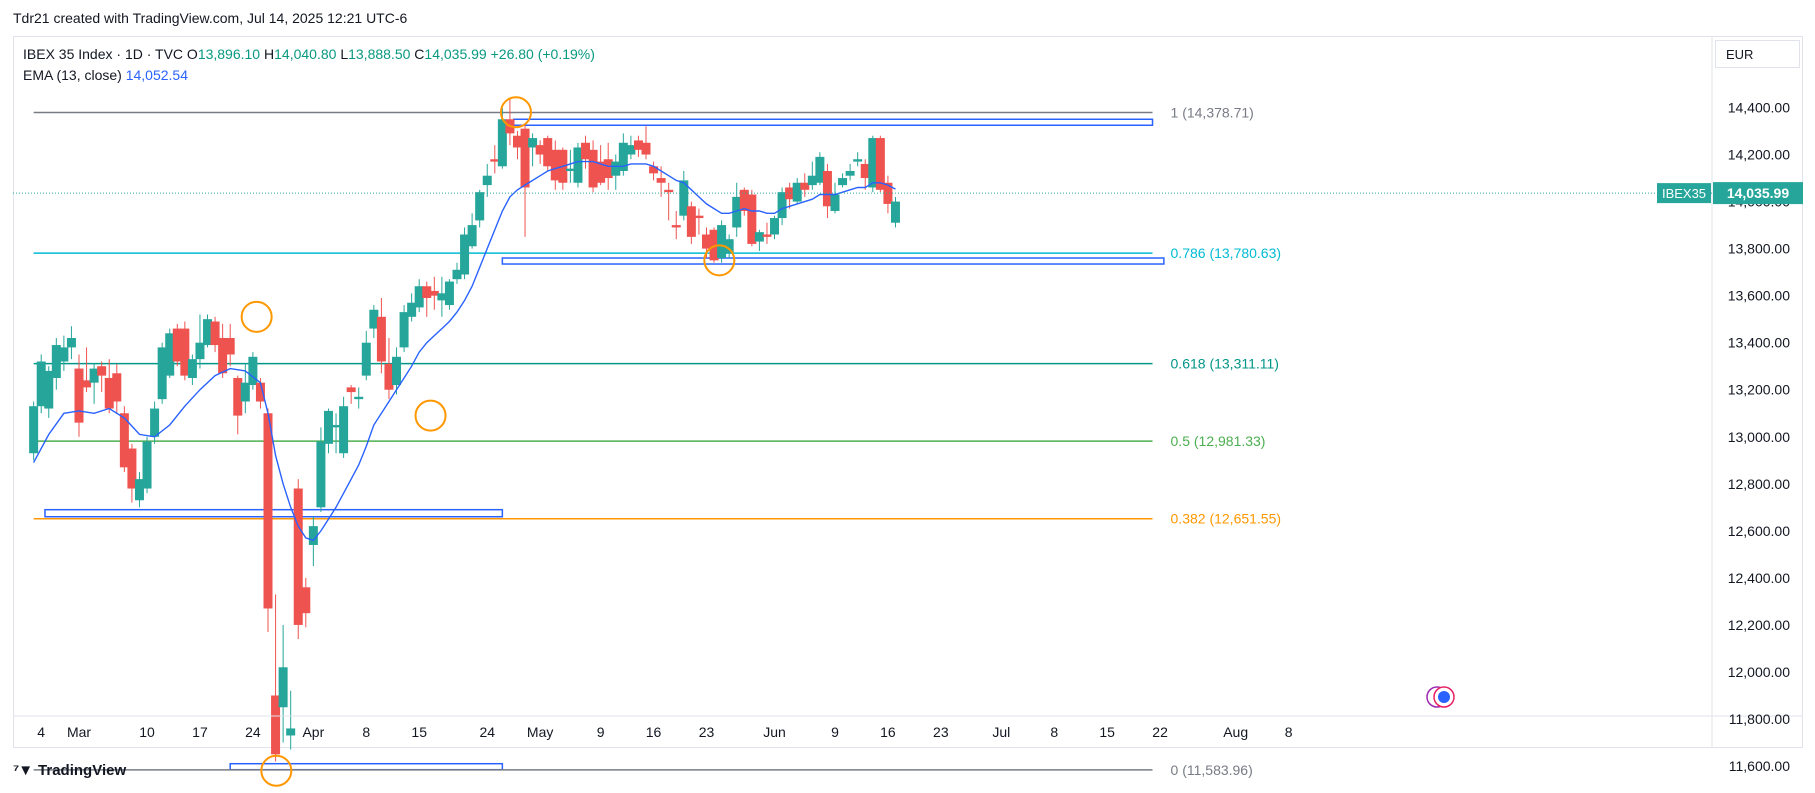 This screenshot has width=1815, height=793. Describe the element at coordinates (69, 770) in the screenshot. I see `tradingview-brand: ⁷▼ TradingView` at that location.